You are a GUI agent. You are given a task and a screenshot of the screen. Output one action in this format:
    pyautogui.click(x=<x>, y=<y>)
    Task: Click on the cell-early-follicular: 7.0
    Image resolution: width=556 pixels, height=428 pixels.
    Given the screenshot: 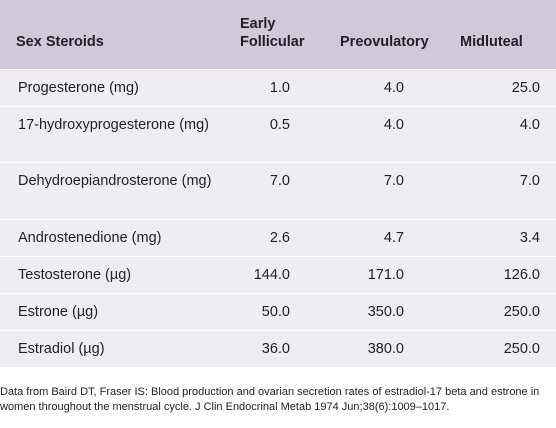 What is the action you would take?
    pyautogui.click(x=279, y=180)
    